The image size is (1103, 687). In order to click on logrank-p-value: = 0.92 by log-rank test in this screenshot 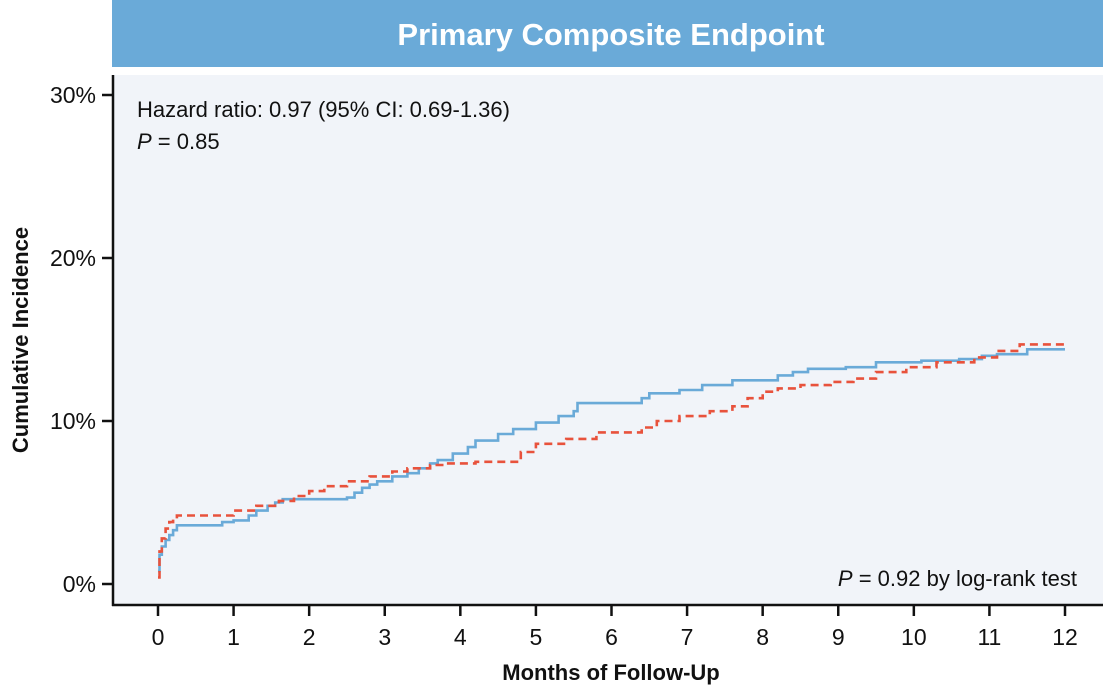, I will do `click(965, 578)`.